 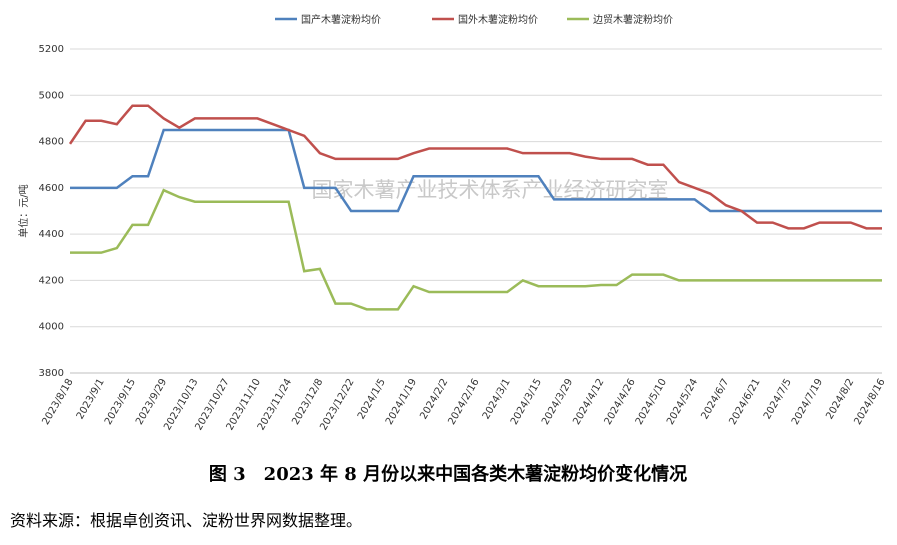 What do you see at coordinates (337, 404) in the screenshot?
I see `x-tick-label: 2023/12/22` at bounding box center [337, 404].